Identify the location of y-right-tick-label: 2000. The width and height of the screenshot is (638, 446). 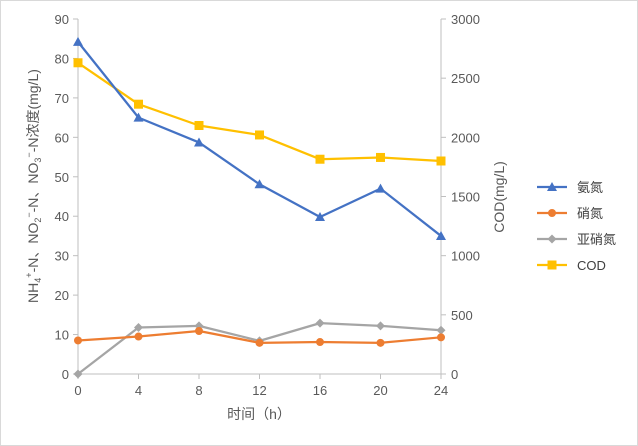
(465, 137).